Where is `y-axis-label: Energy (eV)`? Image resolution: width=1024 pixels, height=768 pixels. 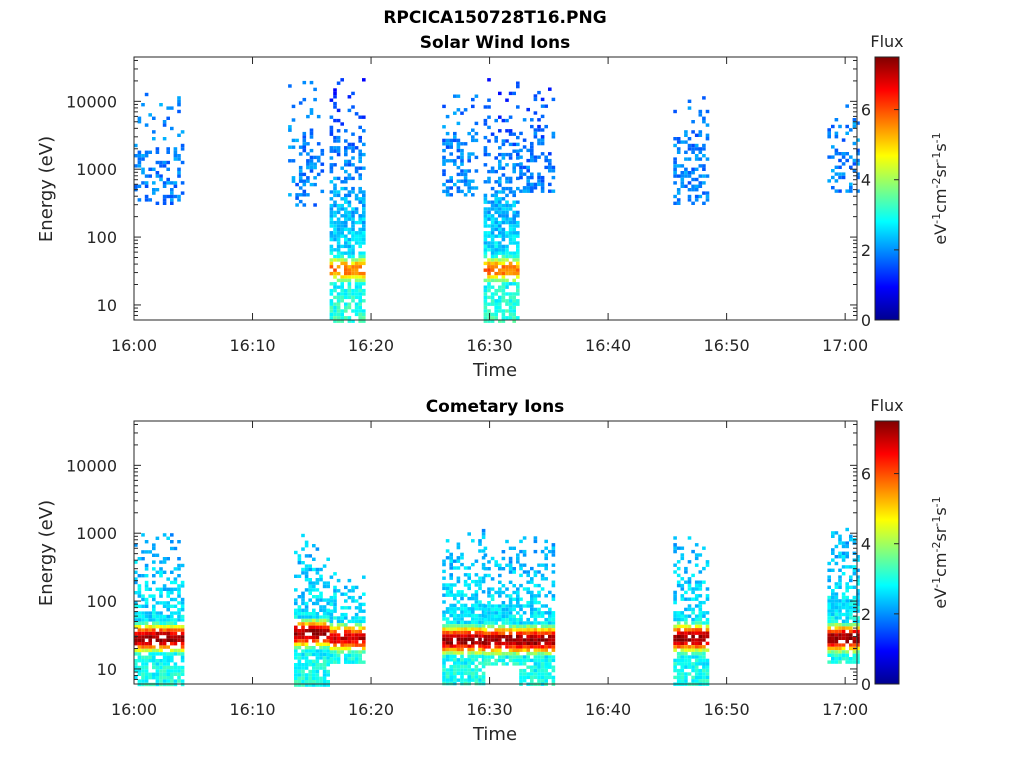 y-axis-label: Energy (eV) is located at coordinates (46, 189).